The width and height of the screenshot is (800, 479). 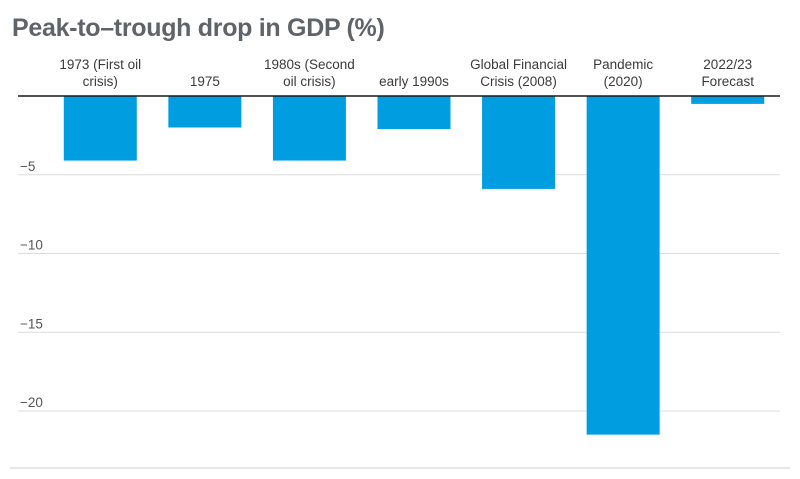 I want to click on y-tick-label: −10, so click(x=31, y=245).